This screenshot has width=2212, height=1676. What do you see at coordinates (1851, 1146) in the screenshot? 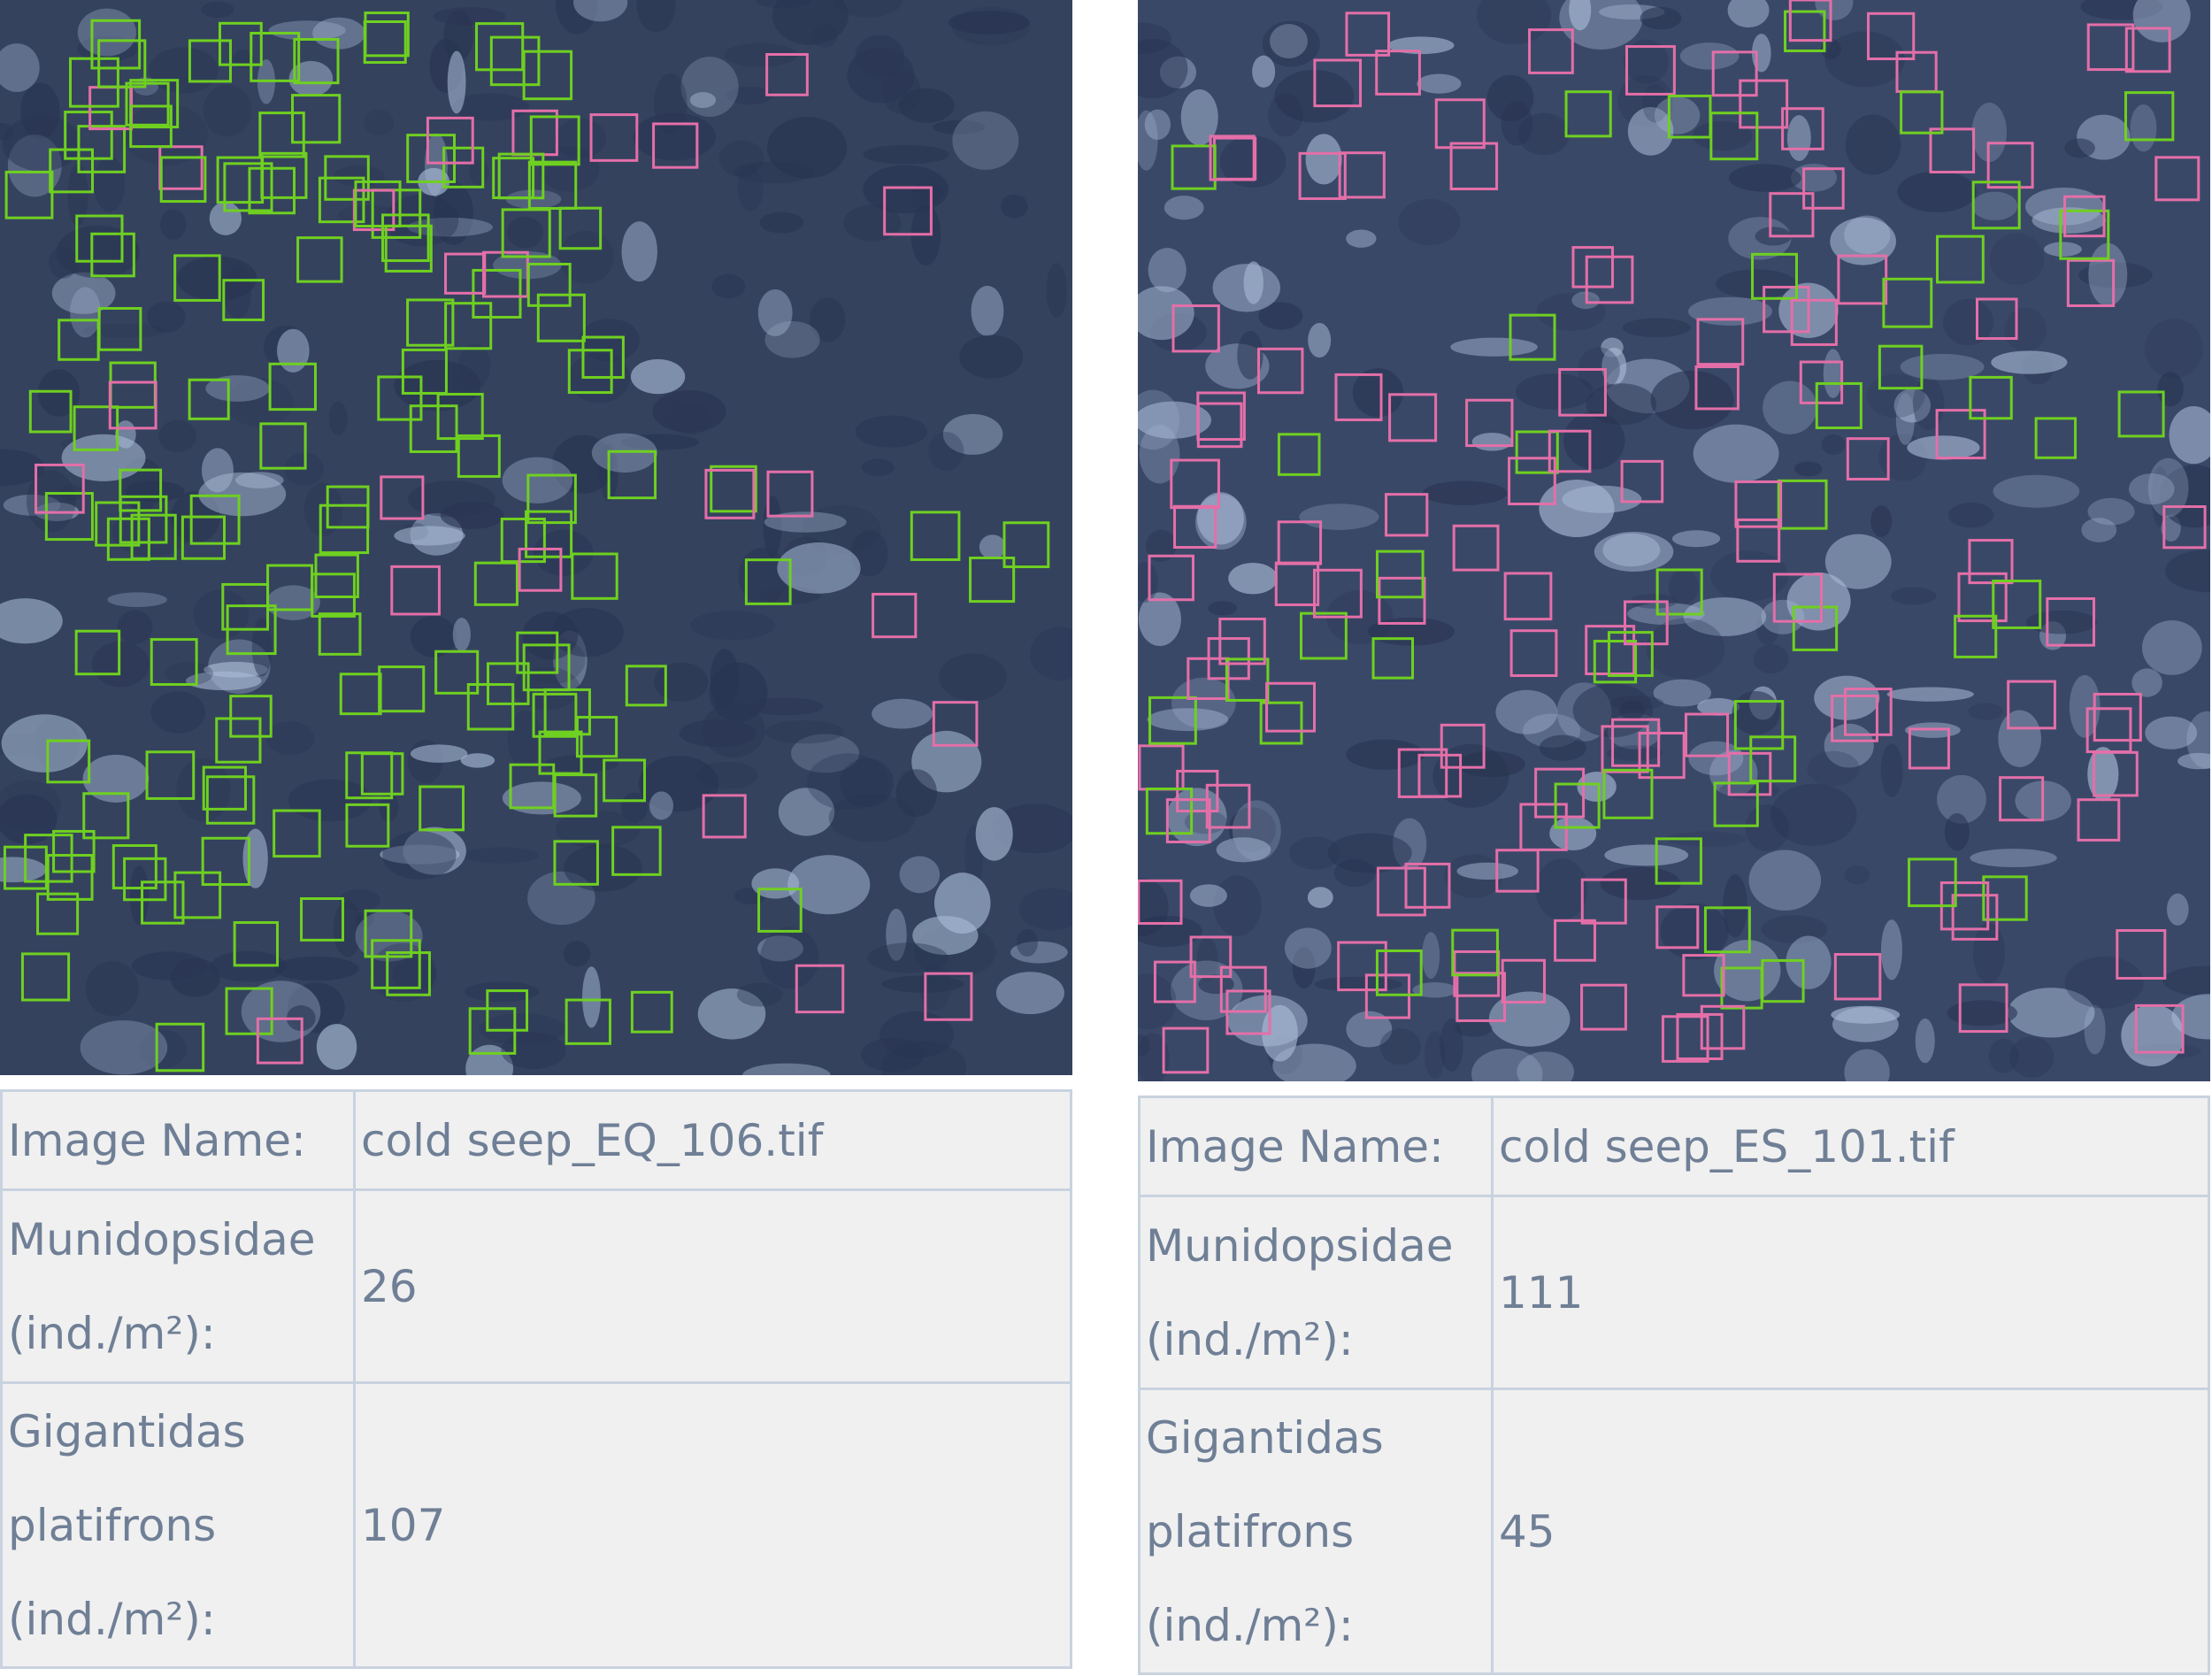
I see `value: cold seep_ES_101.tif` at bounding box center [1851, 1146].